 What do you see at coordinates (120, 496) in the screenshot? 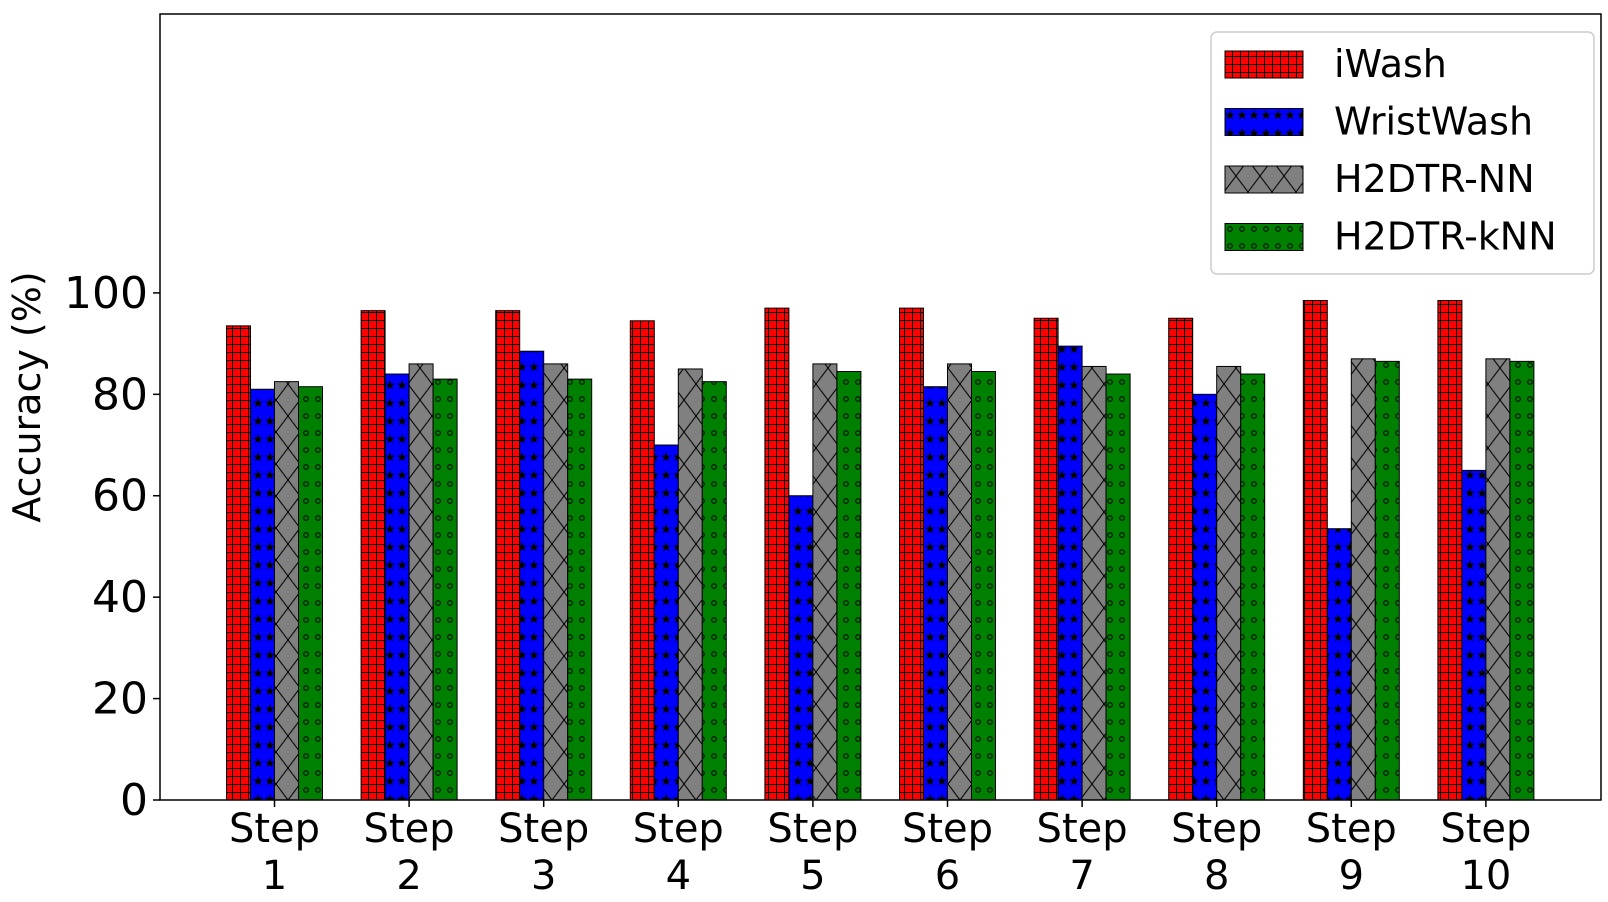
I see `y-tick-label: 60` at bounding box center [120, 496].